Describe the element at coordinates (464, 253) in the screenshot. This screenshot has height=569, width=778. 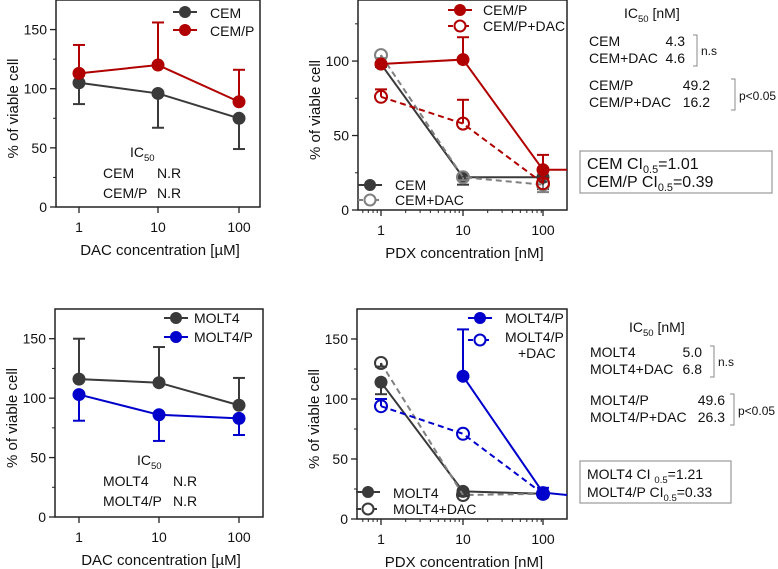
I see `panel-b-x-axis-label: PDX concentration [nM]` at that location.